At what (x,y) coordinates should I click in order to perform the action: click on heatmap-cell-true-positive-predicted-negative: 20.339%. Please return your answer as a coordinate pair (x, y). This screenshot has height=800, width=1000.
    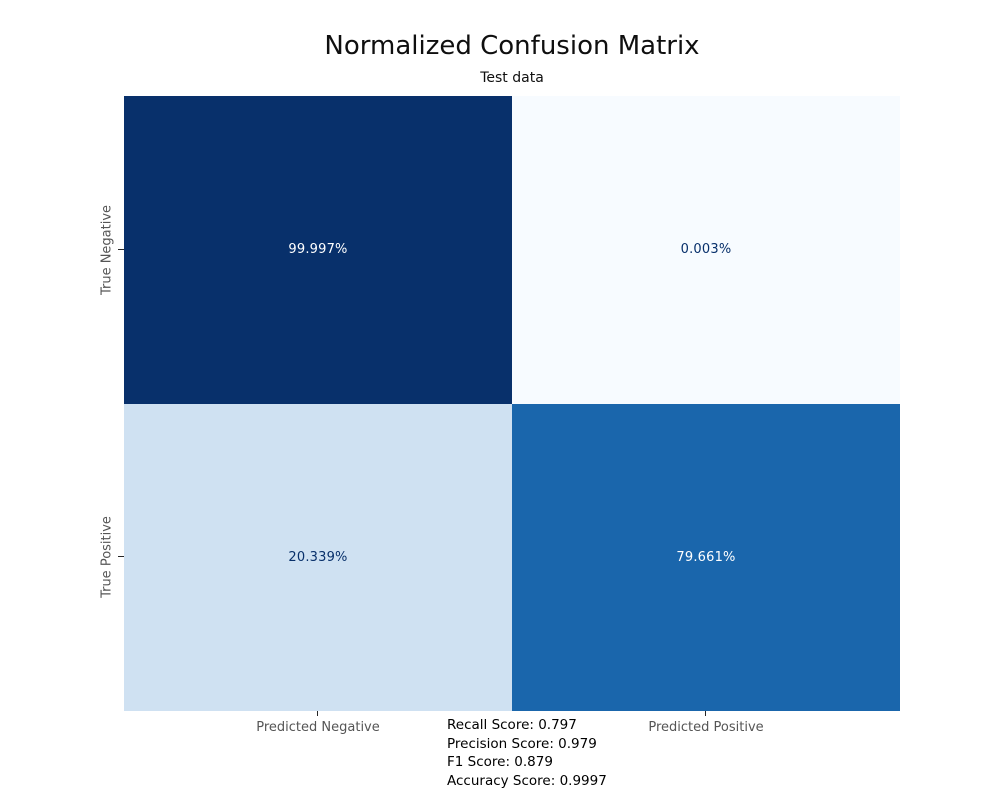
    Looking at the image, I should click on (318, 557).